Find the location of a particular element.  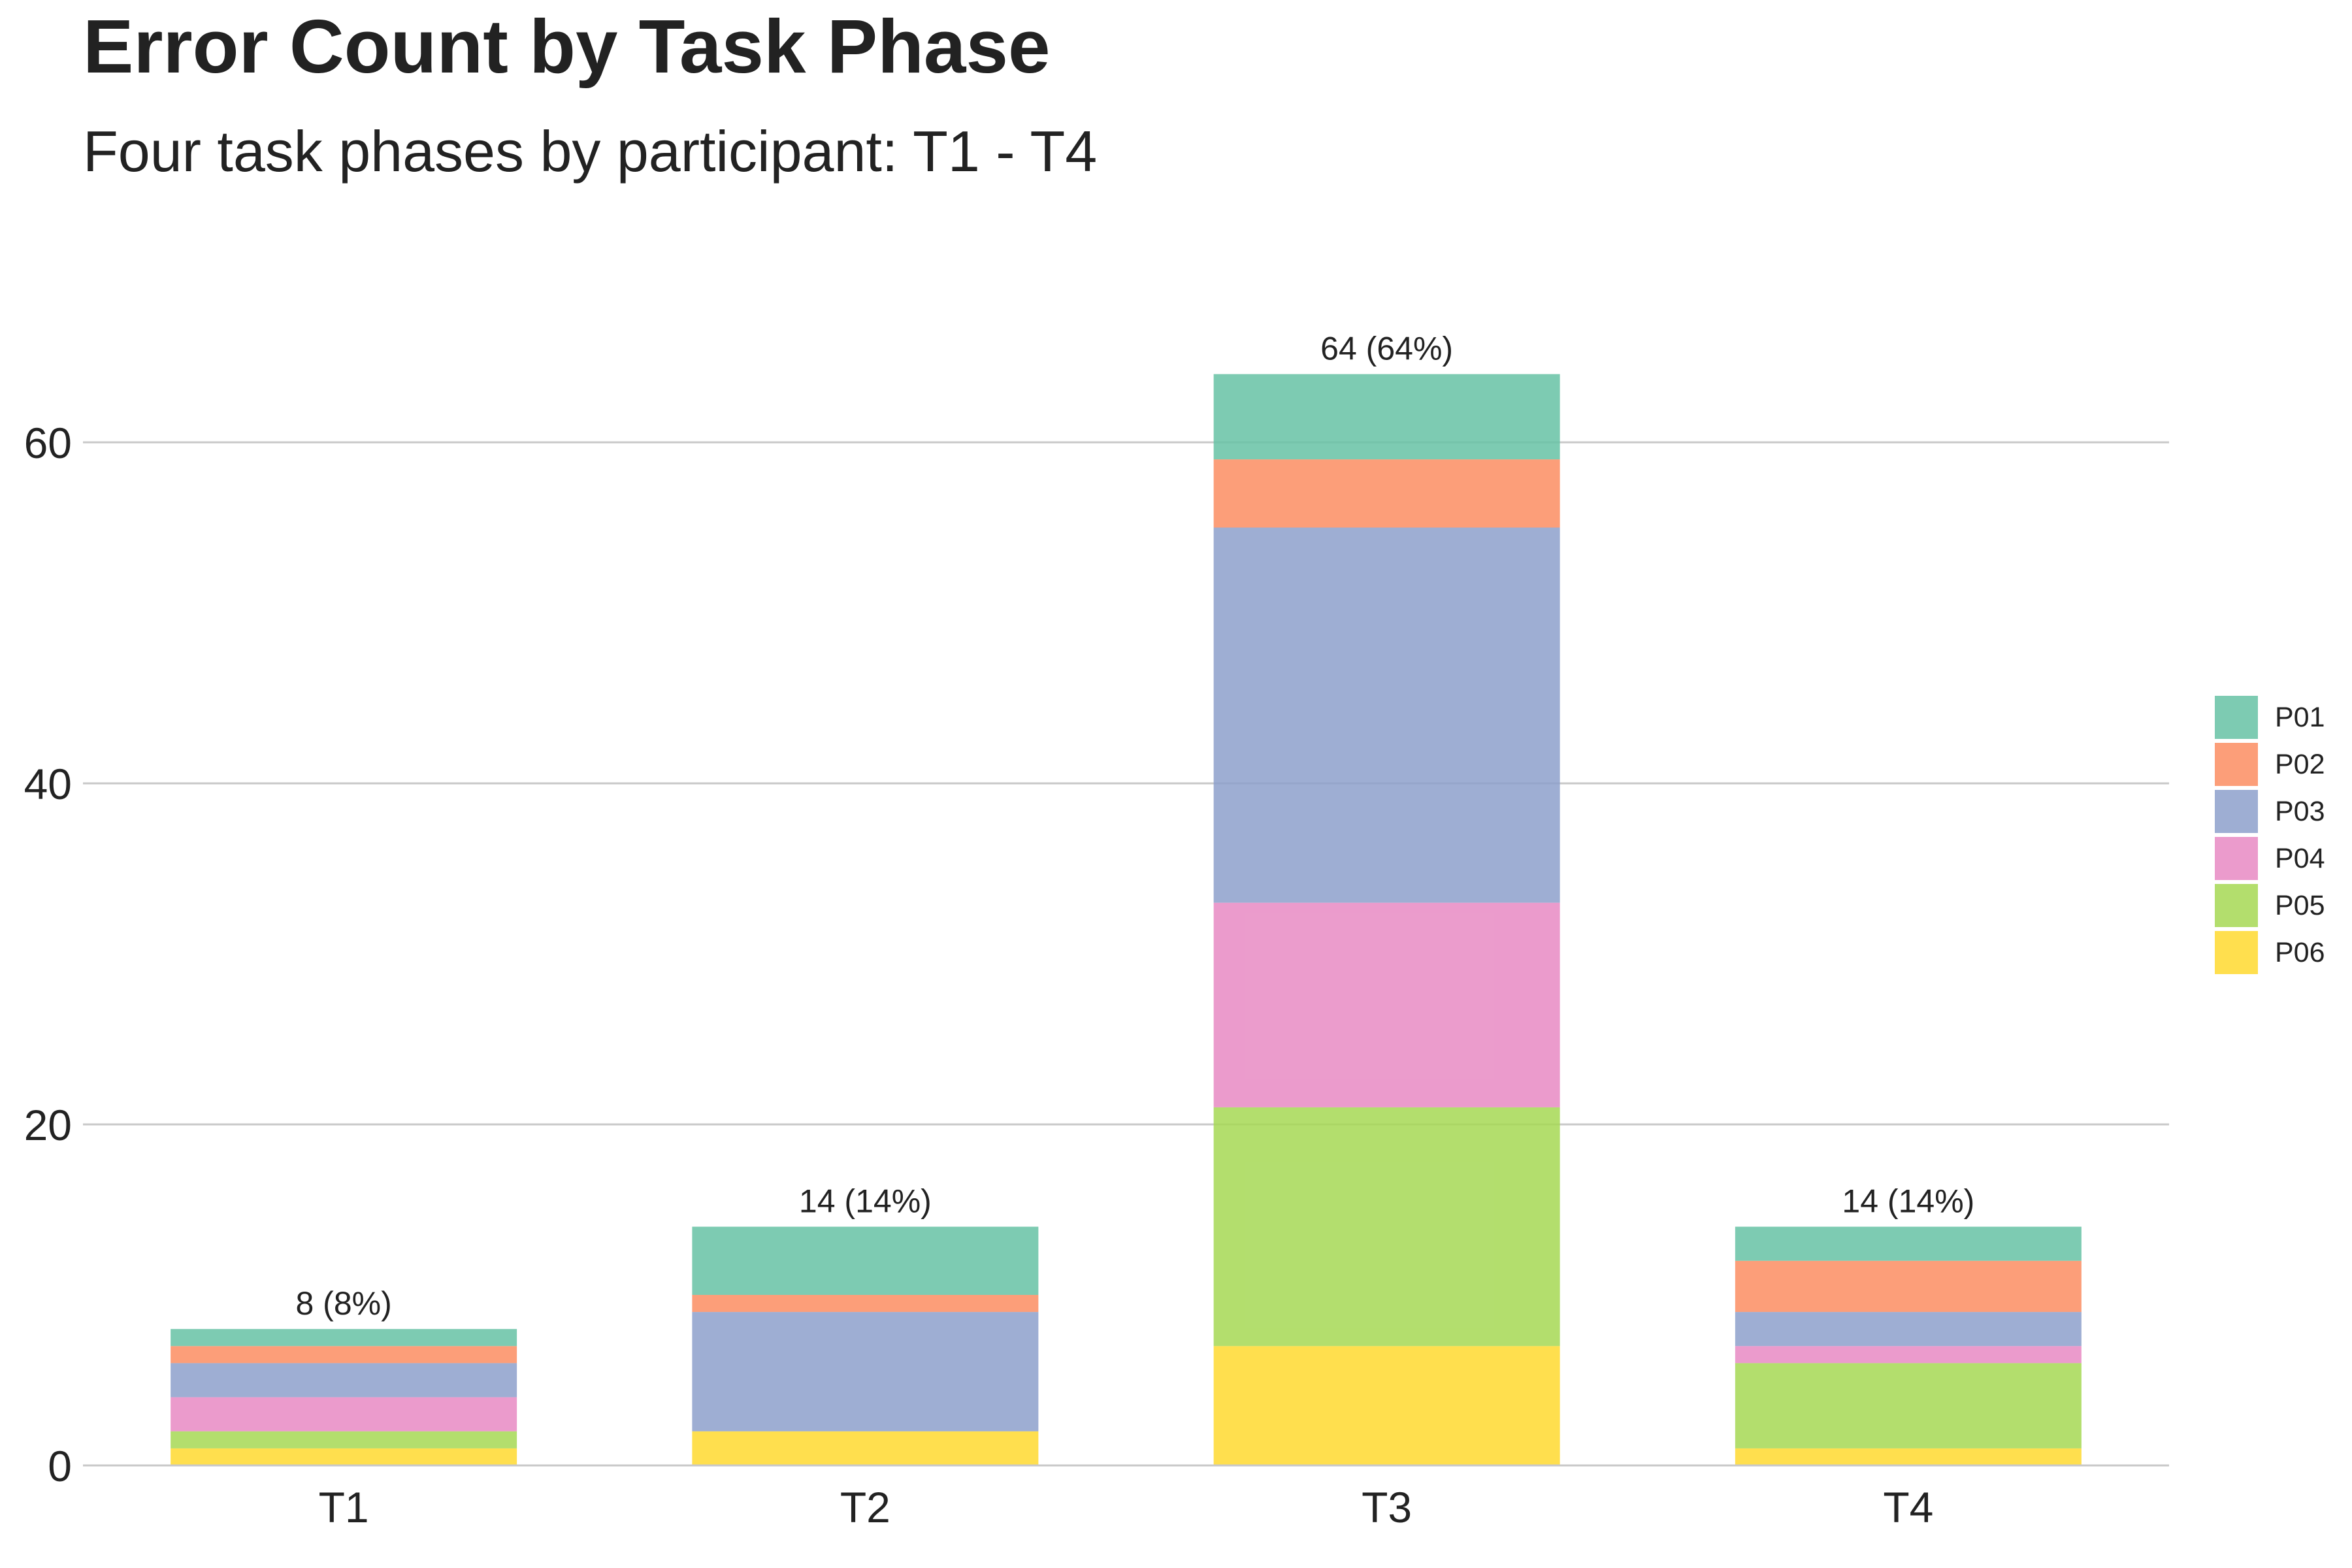

chart-legend: P01 P02 P03 P04 P05 P06 is located at coordinates (2270, 835).